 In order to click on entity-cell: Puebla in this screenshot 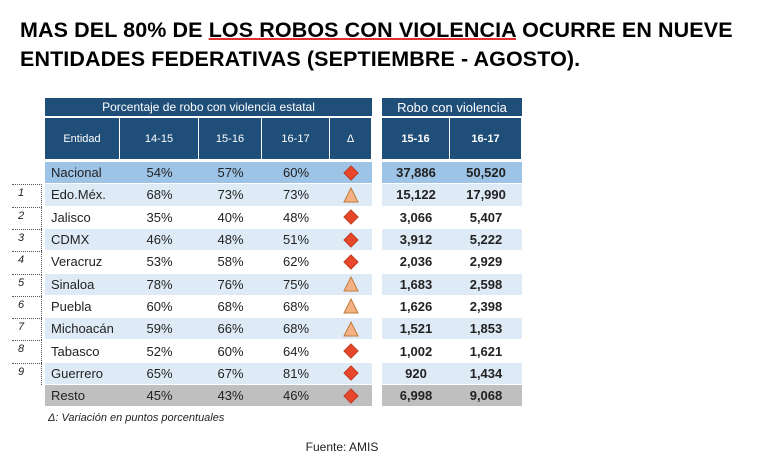, I will do `click(82, 307)`.